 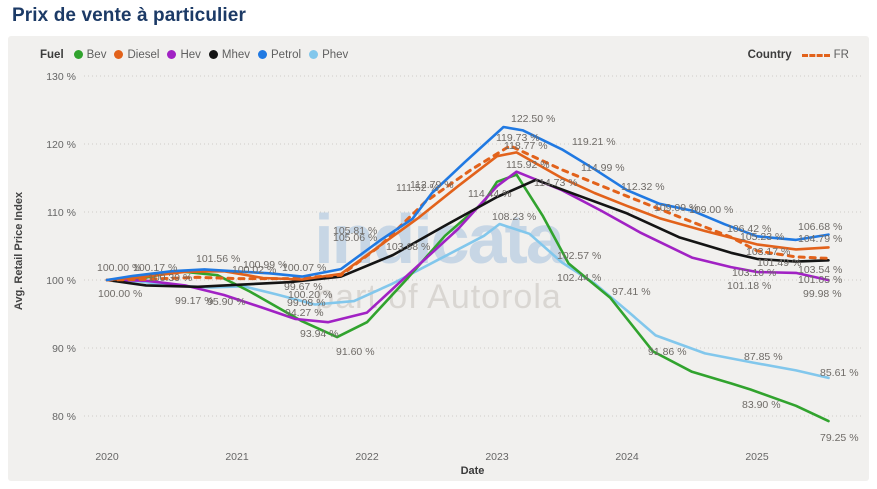 I want to click on svg-text: 97.41 %, so click(x=631, y=292).